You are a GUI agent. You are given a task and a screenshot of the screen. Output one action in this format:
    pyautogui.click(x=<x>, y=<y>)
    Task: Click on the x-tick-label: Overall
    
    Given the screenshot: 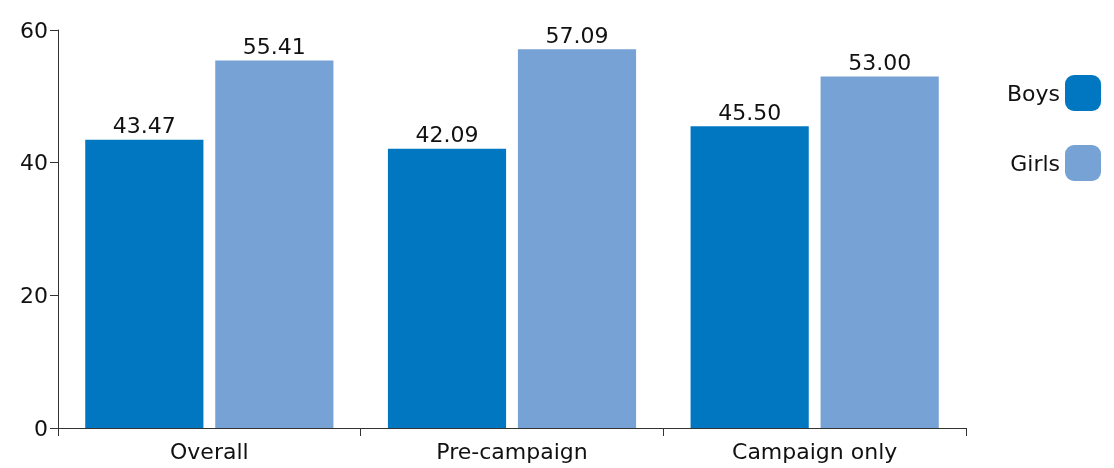 What is the action you would take?
    pyautogui.click(x=209, y=451)
    